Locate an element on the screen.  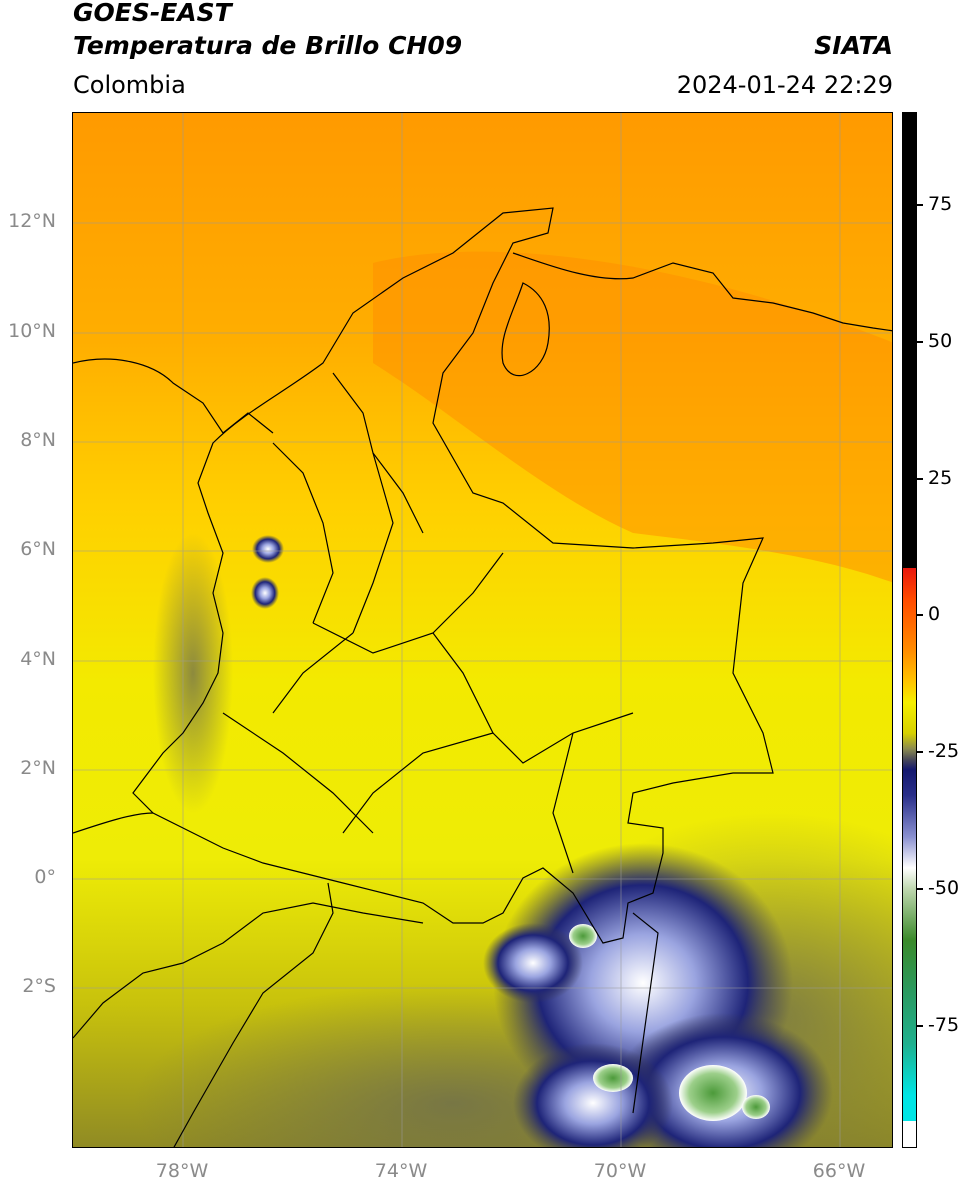
lon-label-66w: 66°W is located at coordinates (839, 1171).